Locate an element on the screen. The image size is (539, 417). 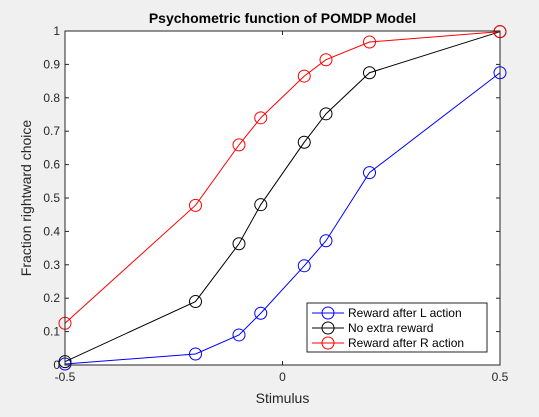
y-tick-label: 1 is located at coordinates (56, 31).